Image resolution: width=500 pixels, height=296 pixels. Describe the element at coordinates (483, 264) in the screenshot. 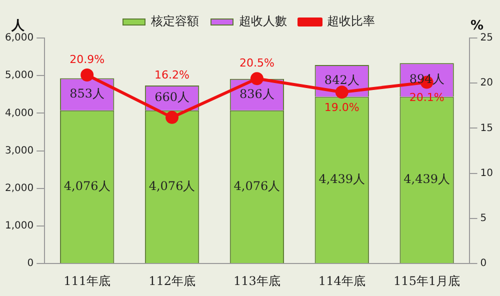

I see `y2-tick-label: 0` at that location.